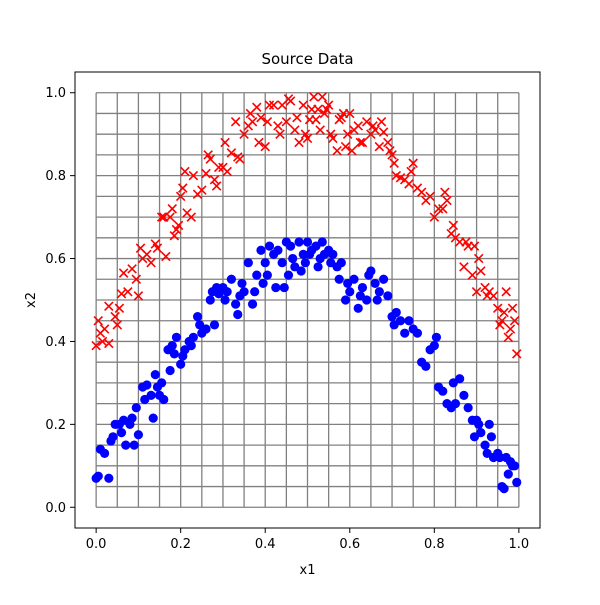 The height and width of the screenshot is (605, 600). I want to click on x-tick-label: 0.2, so click(180, 544).